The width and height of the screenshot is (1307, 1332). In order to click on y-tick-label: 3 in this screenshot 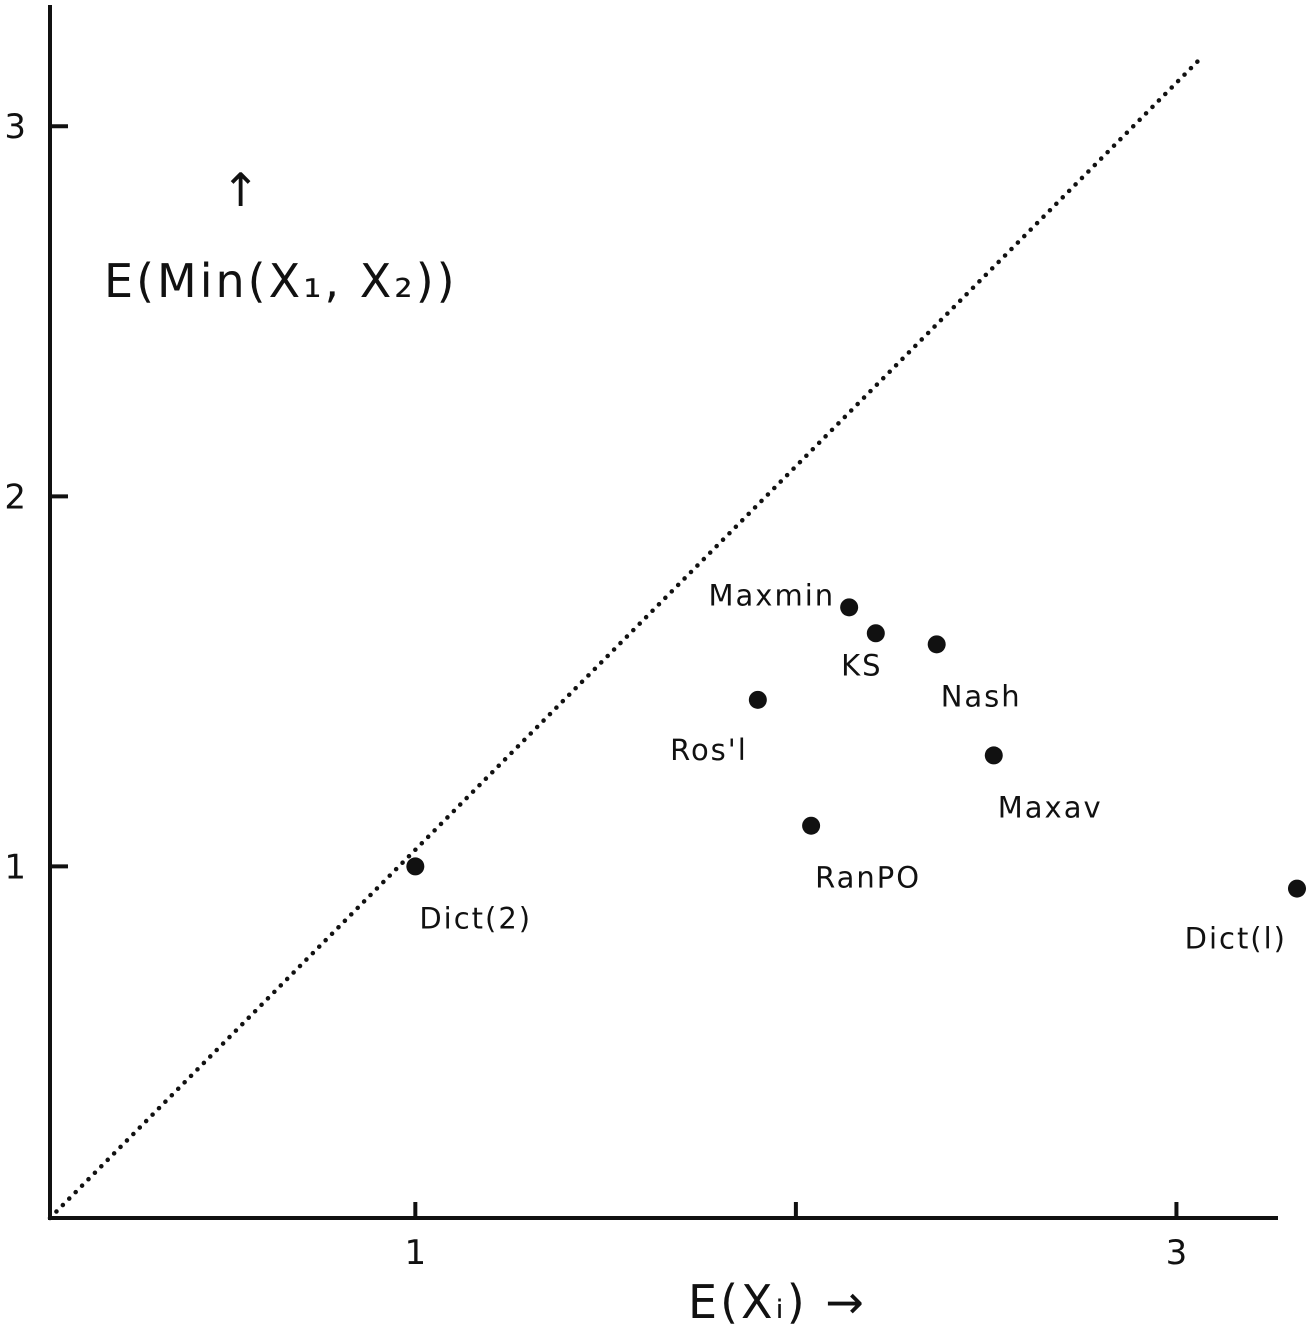, I will do `click(15, 127)`.